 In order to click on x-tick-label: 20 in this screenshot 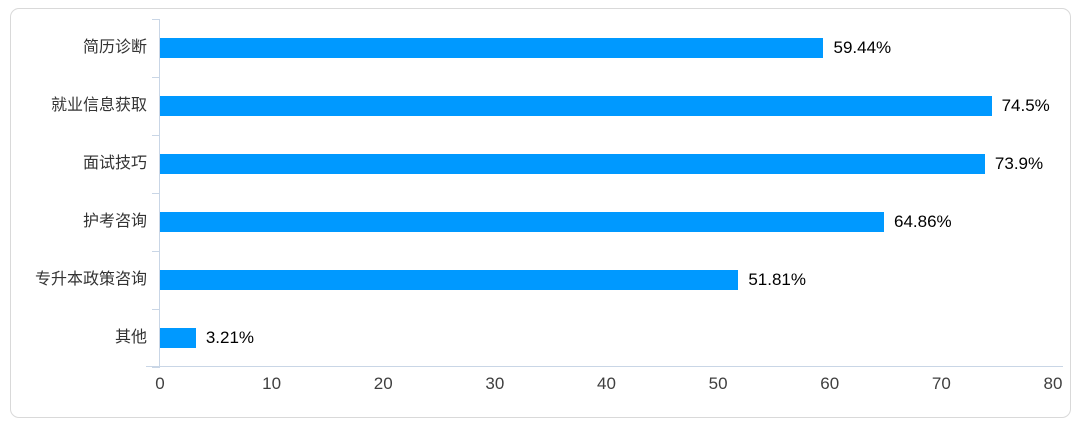, I will do `click(383, 383)`.